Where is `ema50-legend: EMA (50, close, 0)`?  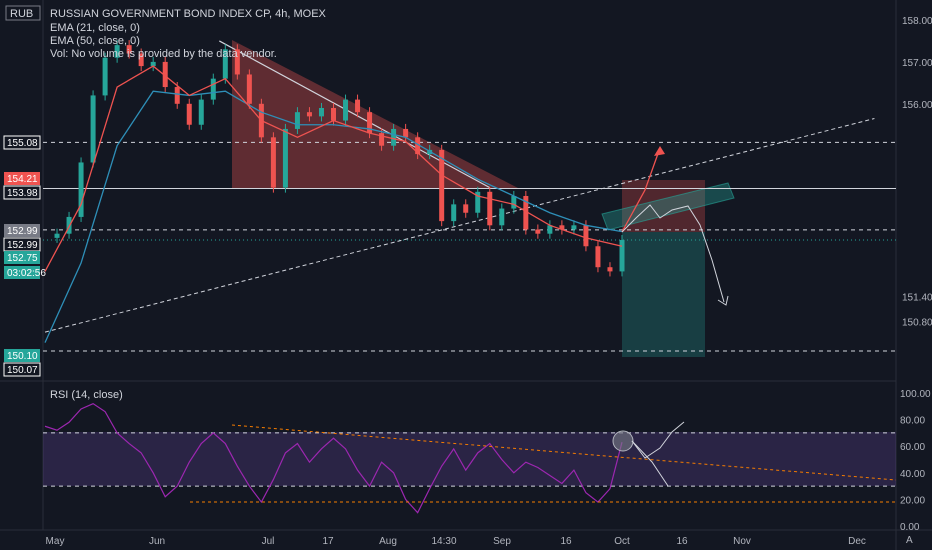 ema50-legend: EMA (50, close, 0) is located at coordinates (95, 41).